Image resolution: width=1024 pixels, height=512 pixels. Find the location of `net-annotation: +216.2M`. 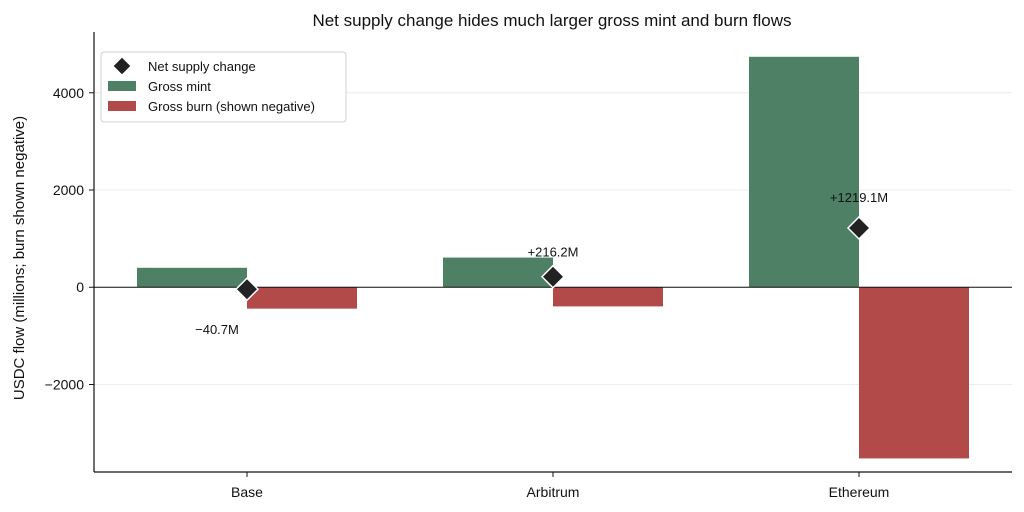

net-annotation: +216.2M is located at coordinates (553, 252).